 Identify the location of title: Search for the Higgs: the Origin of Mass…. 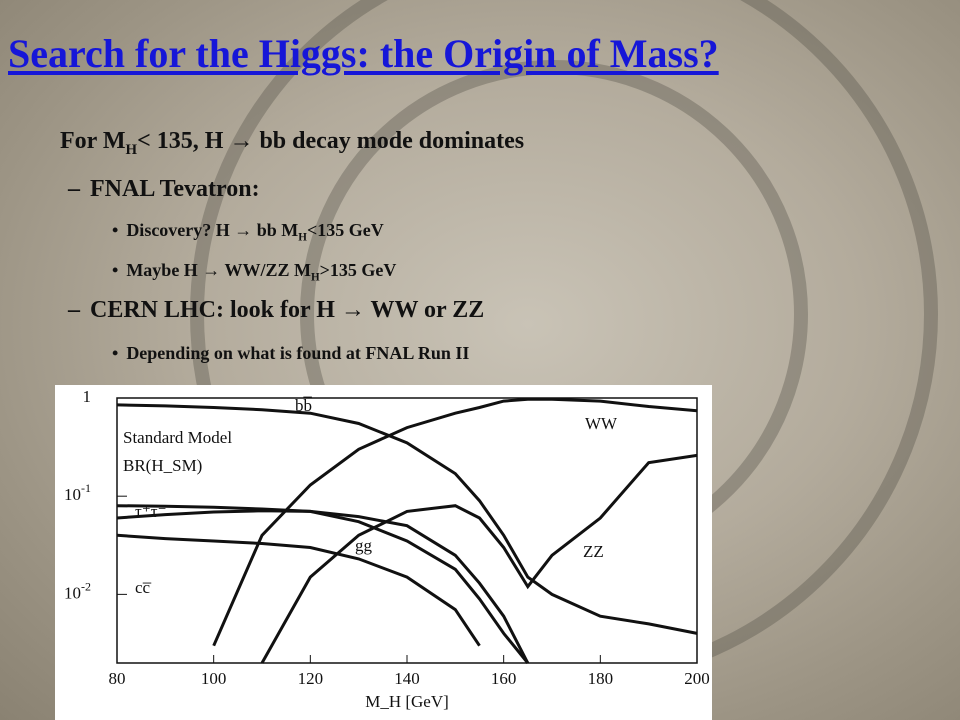
(363, 53).